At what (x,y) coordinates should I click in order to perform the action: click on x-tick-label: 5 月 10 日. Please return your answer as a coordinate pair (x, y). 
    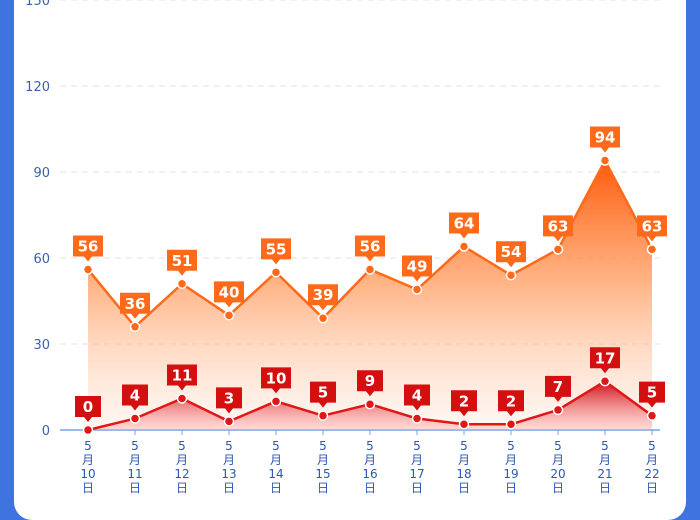
    Looking at the image, I should click on (87, 467).